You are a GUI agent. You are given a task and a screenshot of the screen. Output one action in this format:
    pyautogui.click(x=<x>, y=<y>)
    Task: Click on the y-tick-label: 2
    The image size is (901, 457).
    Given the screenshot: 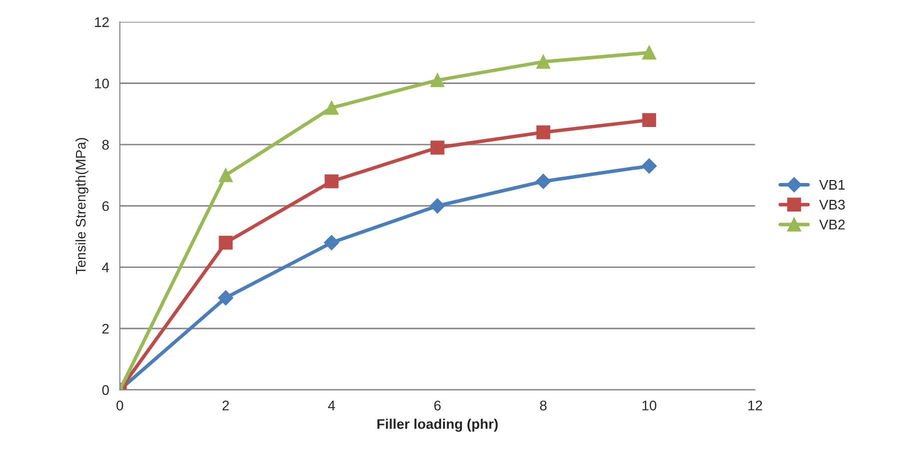 What is the action you would take?
    pyautogui.click(x=105, y=329)
    